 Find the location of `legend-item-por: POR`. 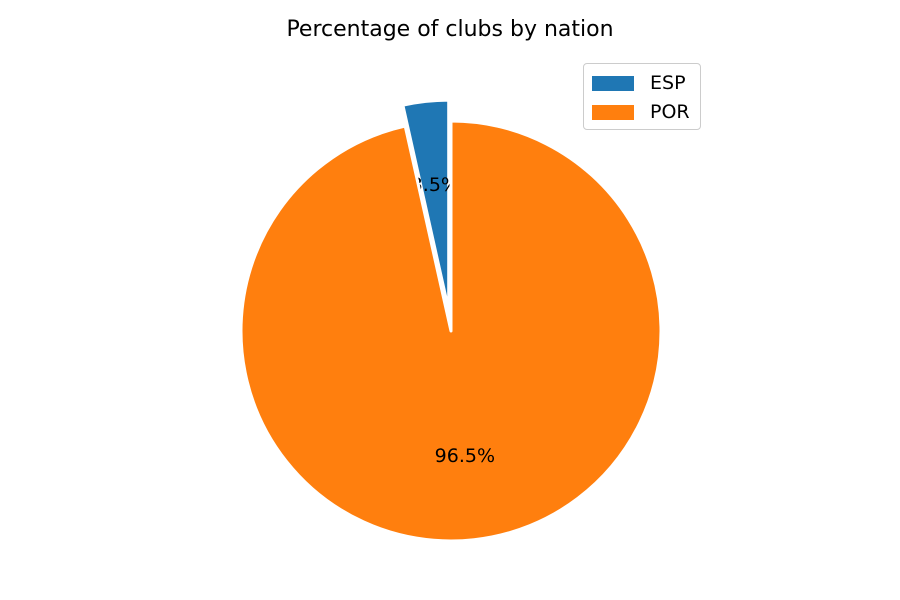

legend-item-por: POR is located at coordinates (641, 112).